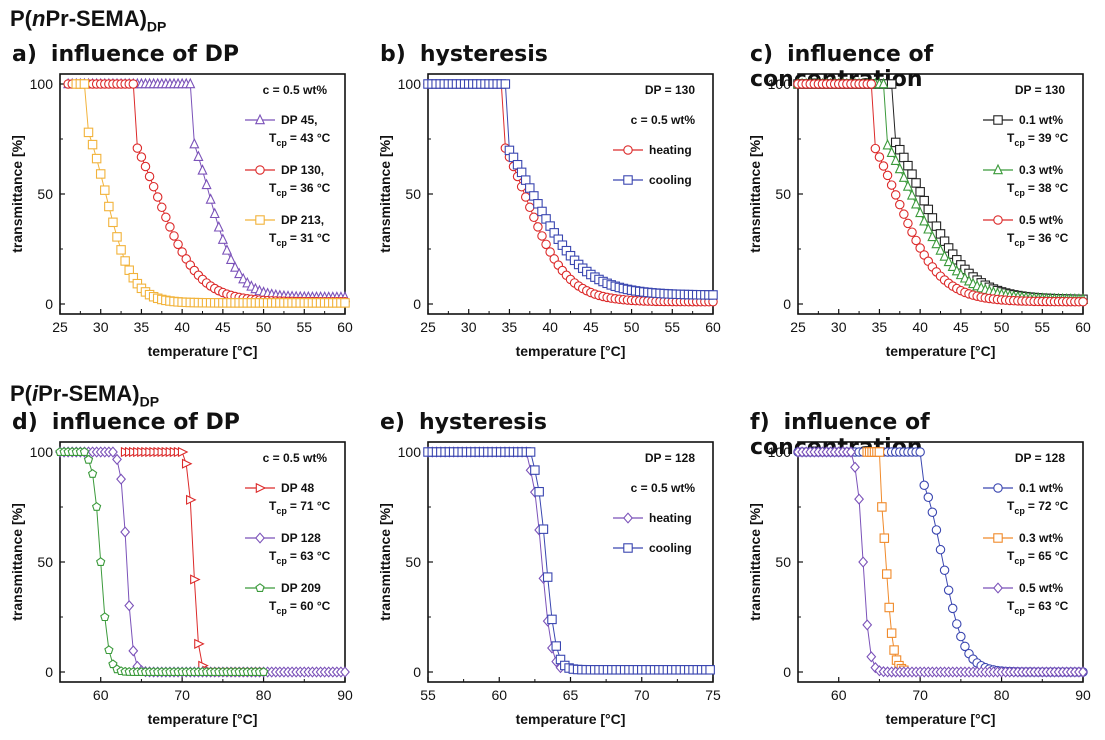 Image resolution: width=1105 pixels, height=740 pixels. What do you see at coordinates (1041, 170) in the screenshot?
I see `legend-label: 0.3 wt%` at bounding box center [1041, 170].